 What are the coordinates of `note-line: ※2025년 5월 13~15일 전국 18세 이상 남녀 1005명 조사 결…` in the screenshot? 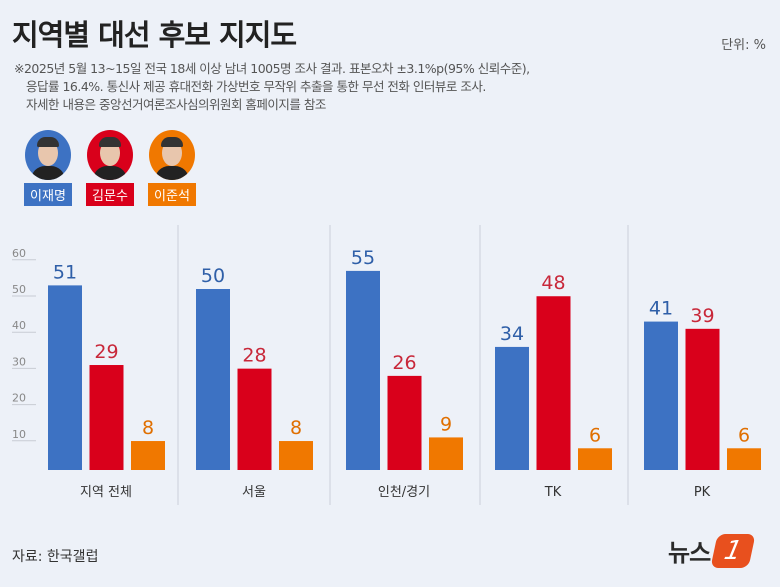 It's located at (272, 68).